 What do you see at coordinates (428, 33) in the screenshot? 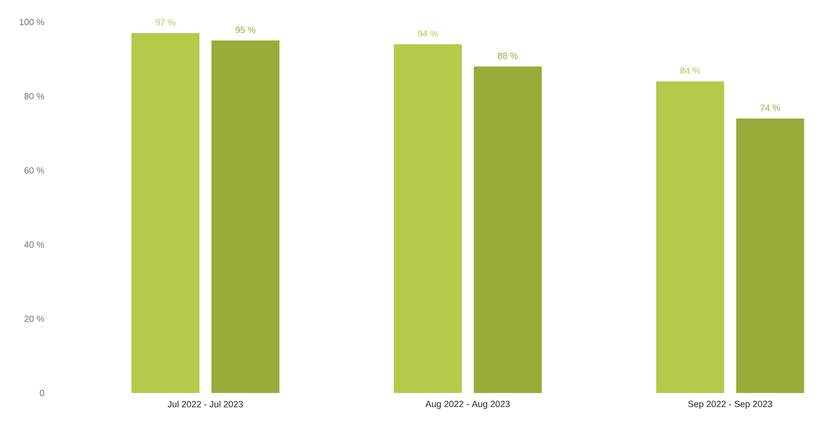
I see `data-label: 94 %` at bounding box center [428, 33].